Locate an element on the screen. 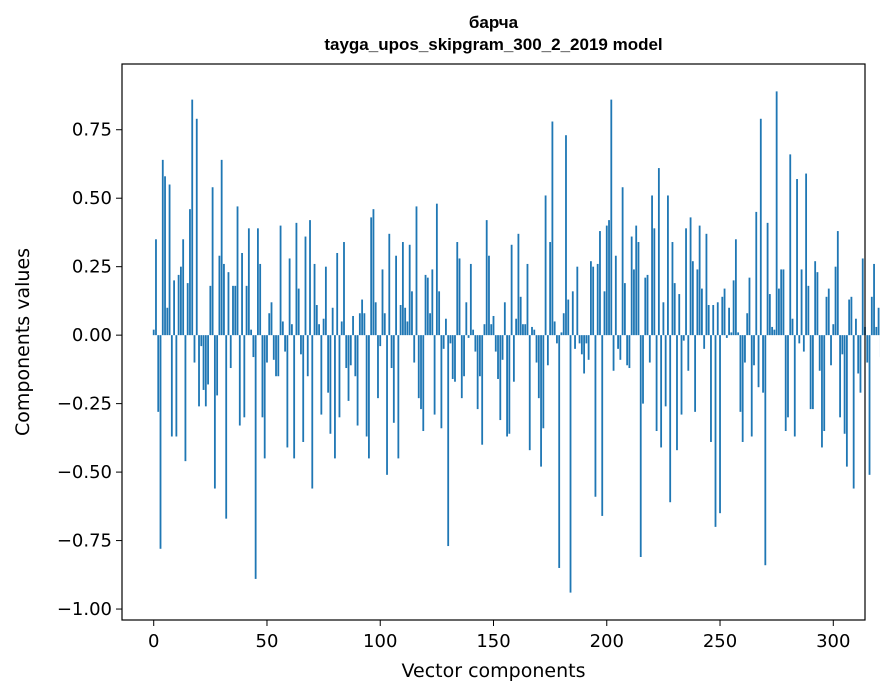  y-tick-label: 0.00 is located at coordinates (92, 335).